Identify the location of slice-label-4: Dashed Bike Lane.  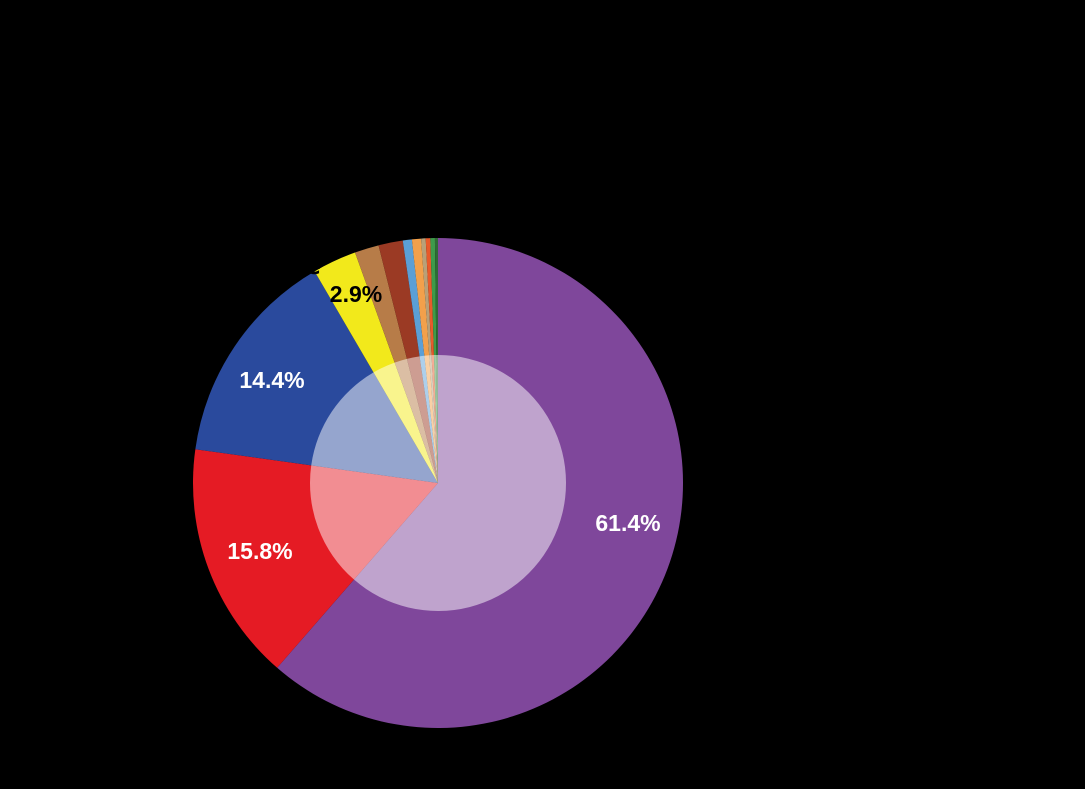
(878, 236).